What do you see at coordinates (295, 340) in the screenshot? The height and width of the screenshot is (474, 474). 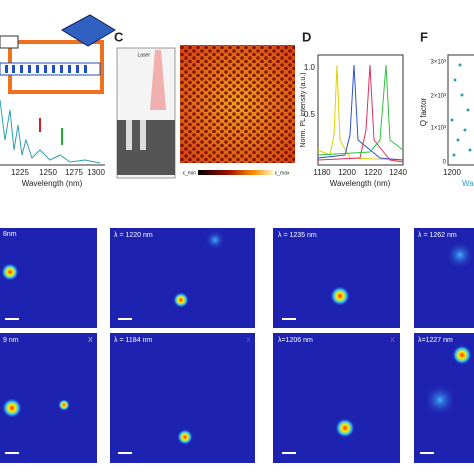 I see `map-label: λ=1206 nm` at bounding box center [295, 340].